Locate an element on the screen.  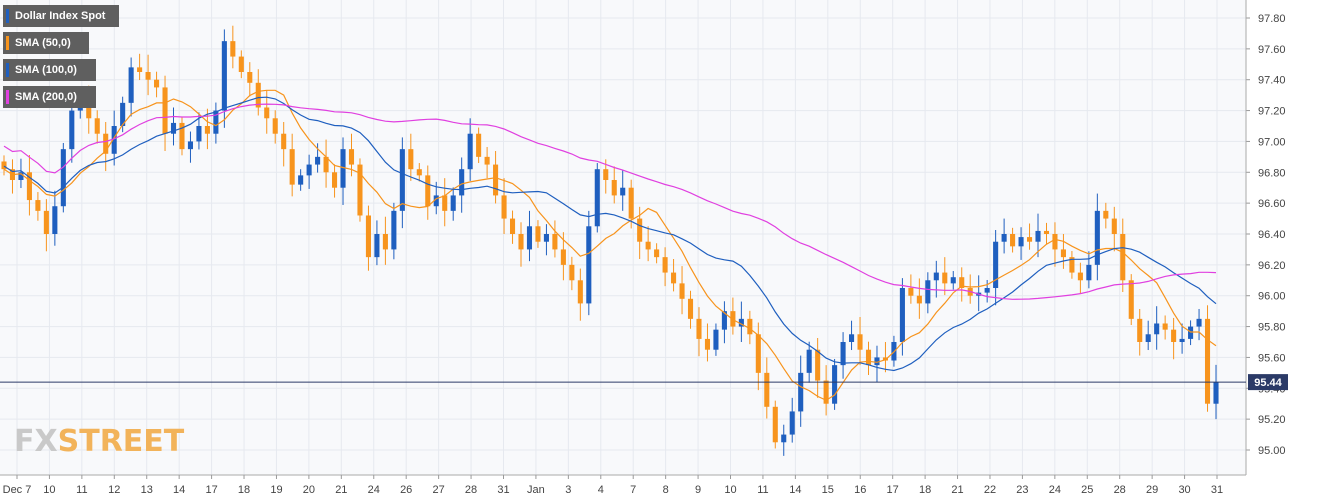
x-tick-label: 9 is located at coordinates (698, 490).